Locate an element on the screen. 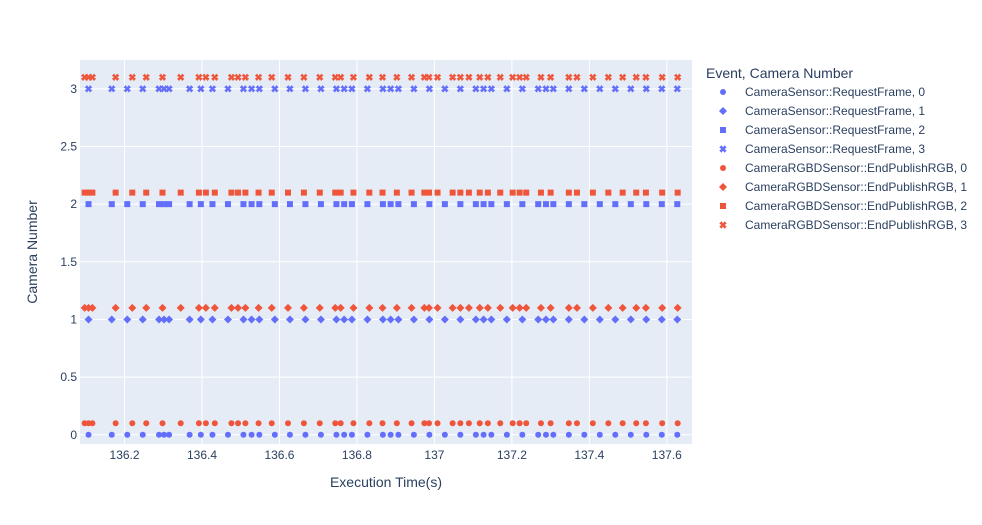  legend-label: CameraSensor::RequestFrame, 3 is located at coordinates (835, 149).